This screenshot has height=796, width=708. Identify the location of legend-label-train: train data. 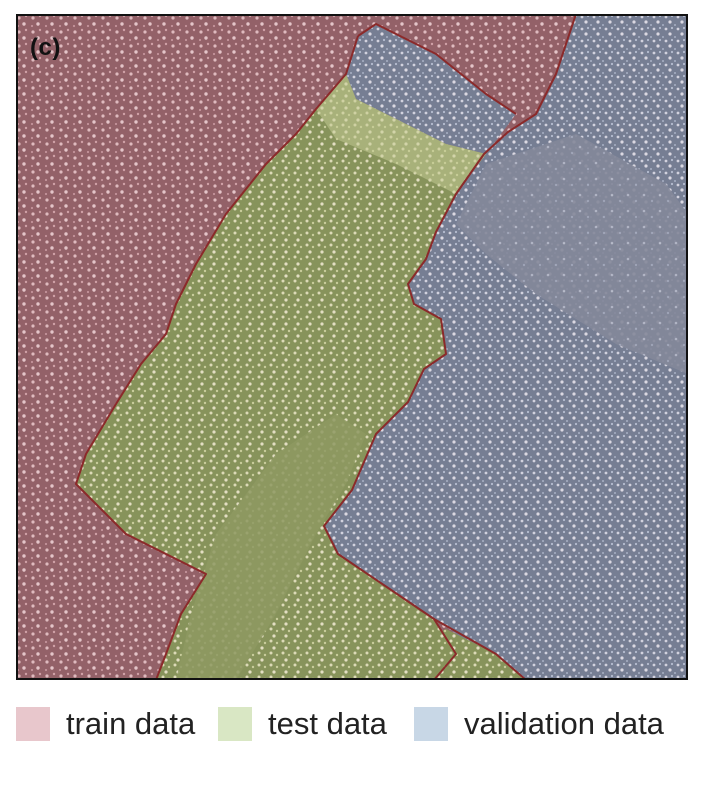
(131, 723).